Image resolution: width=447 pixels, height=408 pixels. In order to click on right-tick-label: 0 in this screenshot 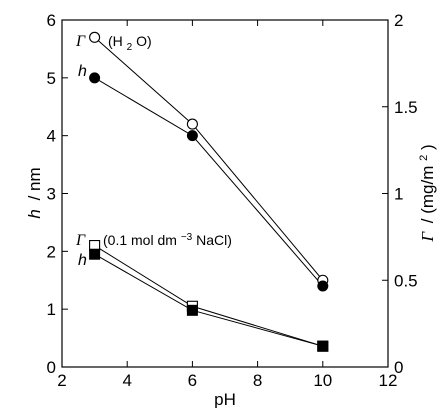, I will do `click(398, 367)`.